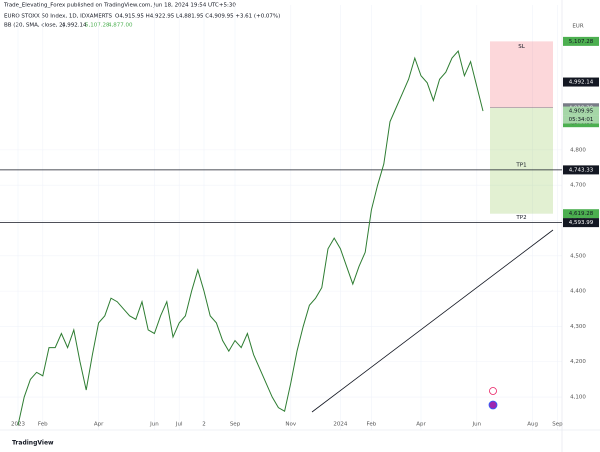 Image resolution: width=600 pixels, height=452 pixels. What do you see at coordinates (532, 425) in the screenshot?
I see `x-tick-label: Aug` at bounding box center [532, 425].